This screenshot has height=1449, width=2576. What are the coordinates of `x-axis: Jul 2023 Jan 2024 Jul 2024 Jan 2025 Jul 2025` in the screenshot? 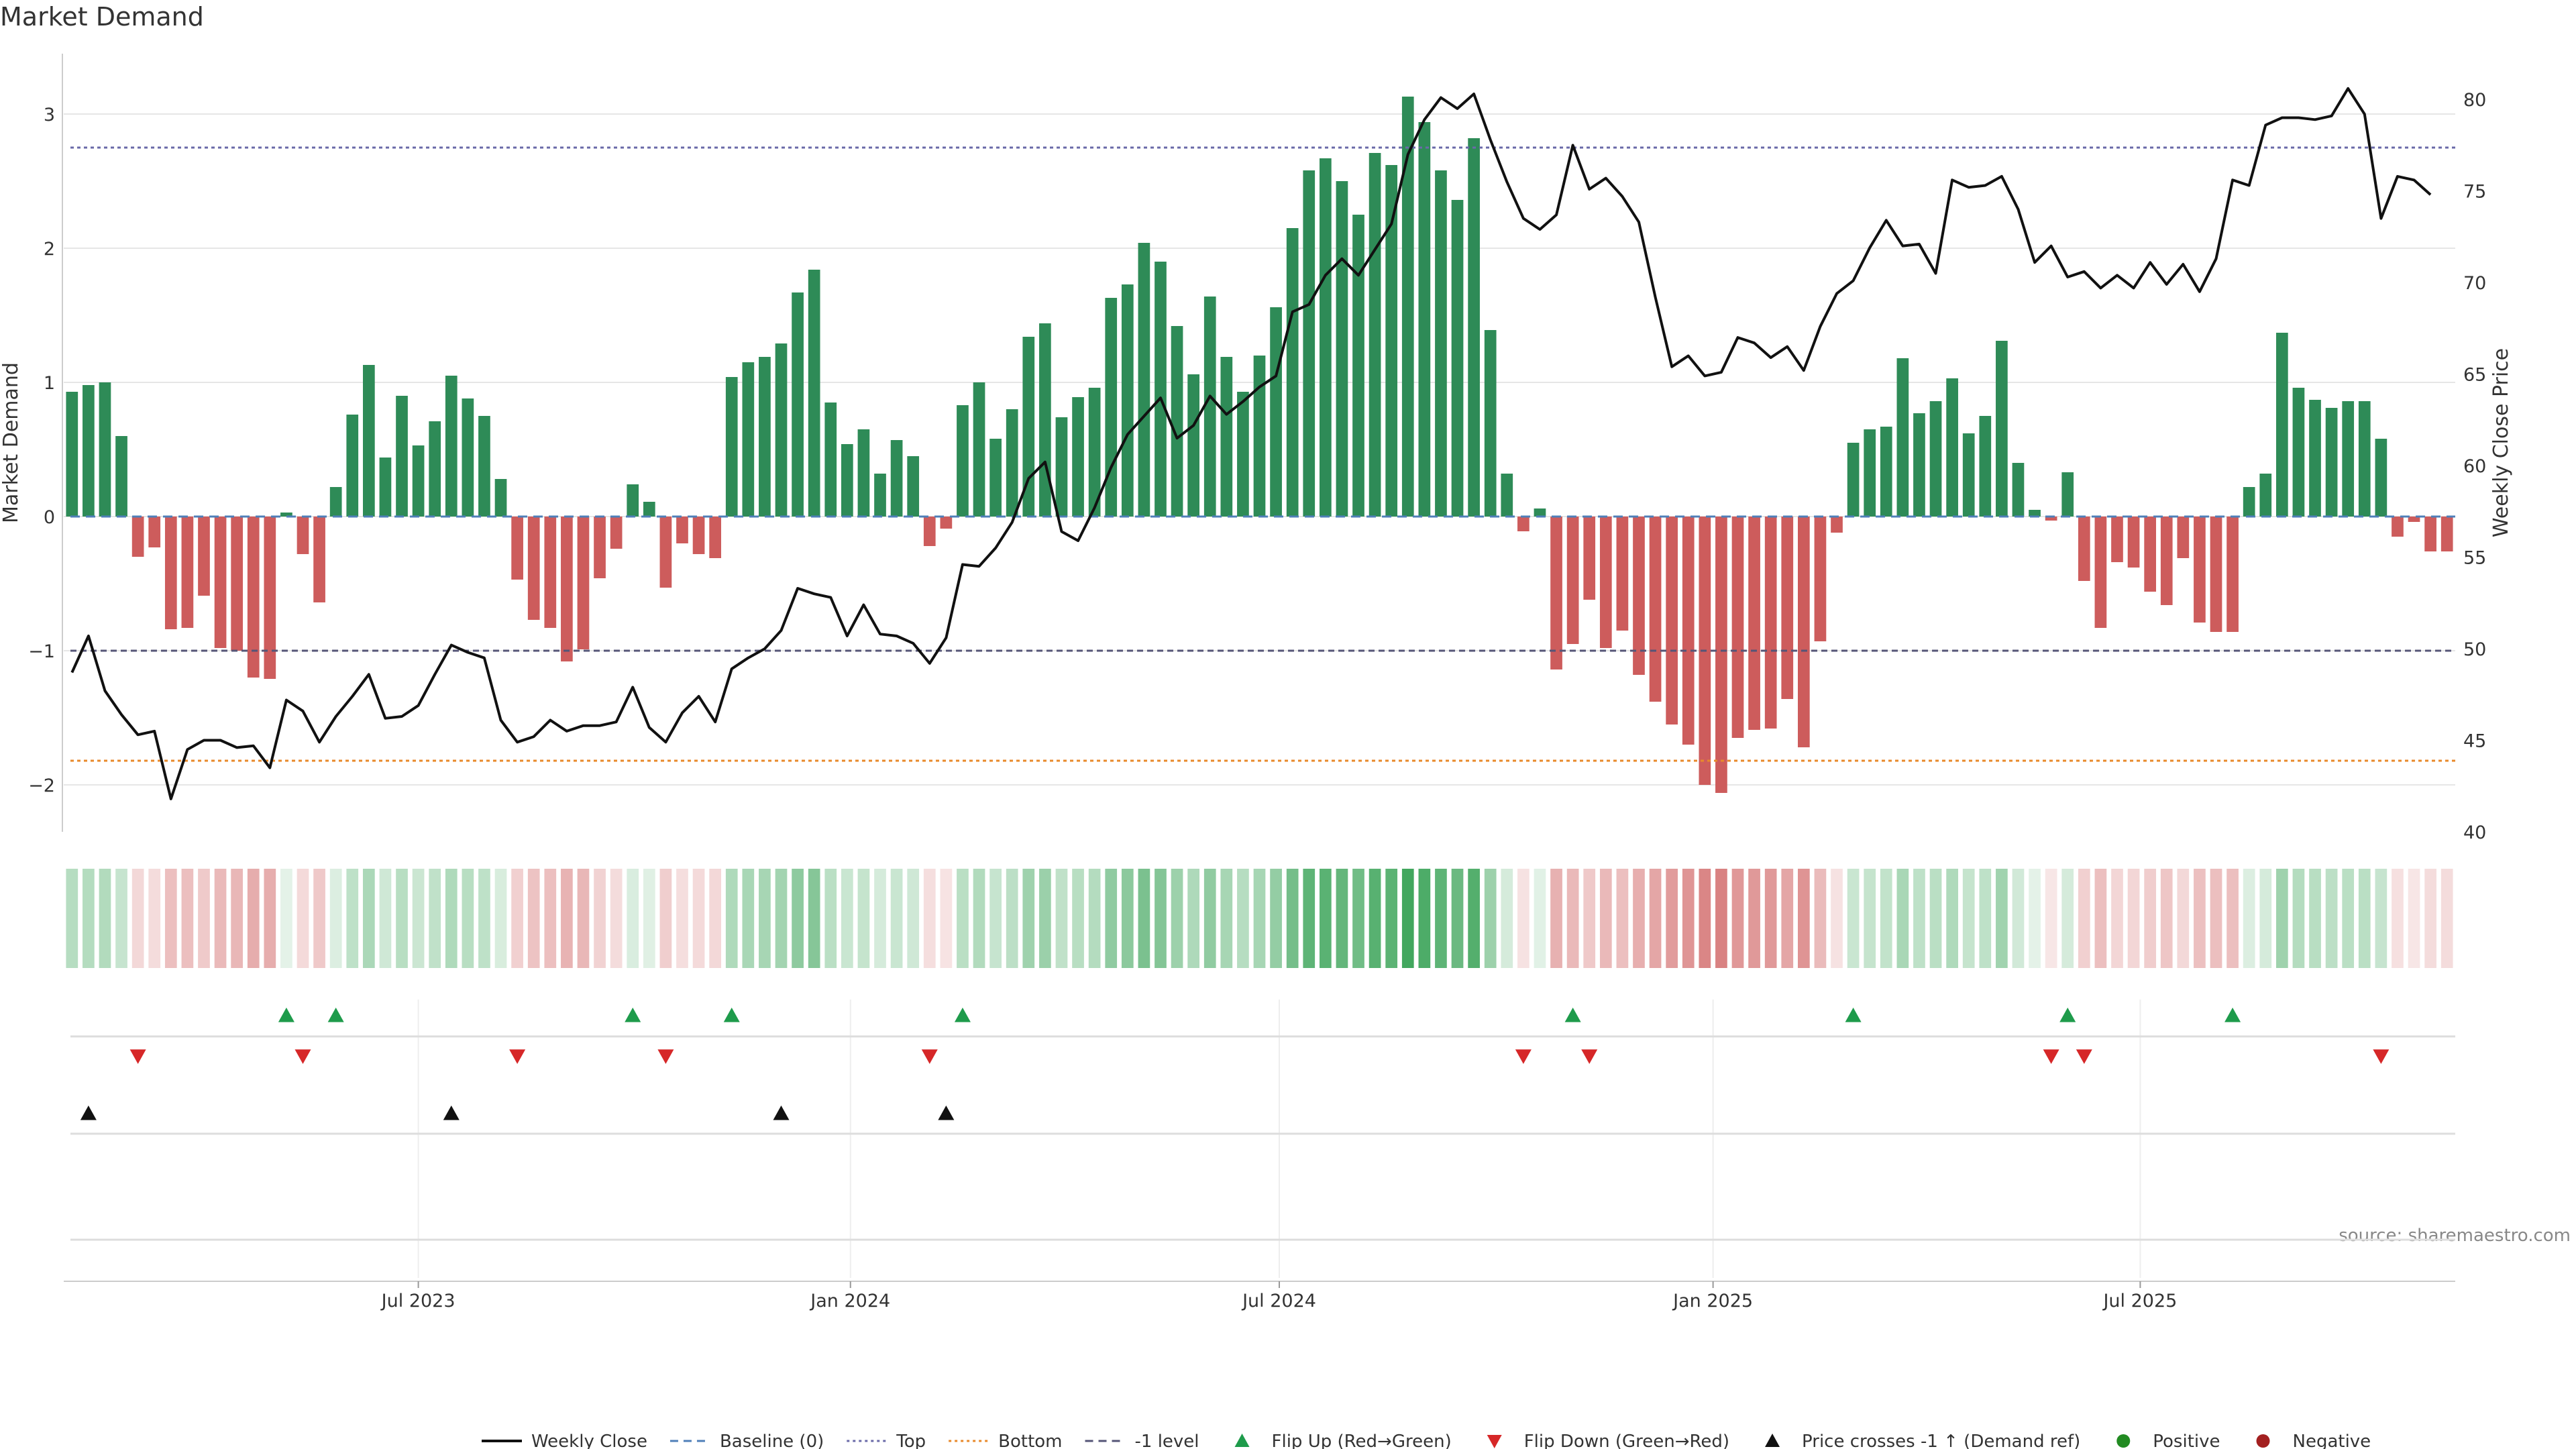 It's located at (1259, 1296).